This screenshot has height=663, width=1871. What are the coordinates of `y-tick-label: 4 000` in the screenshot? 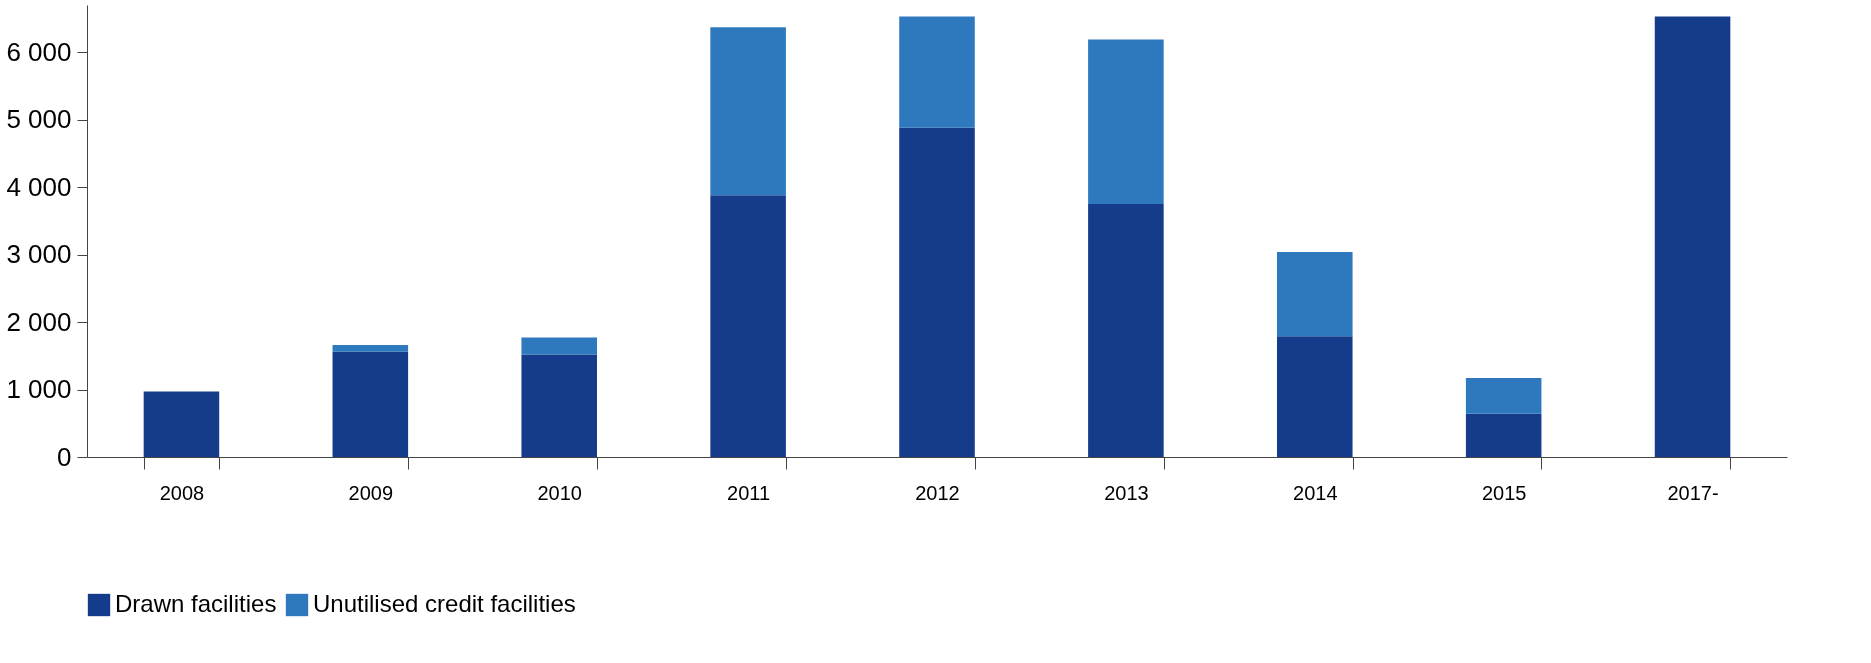 It's located at (39, 186).